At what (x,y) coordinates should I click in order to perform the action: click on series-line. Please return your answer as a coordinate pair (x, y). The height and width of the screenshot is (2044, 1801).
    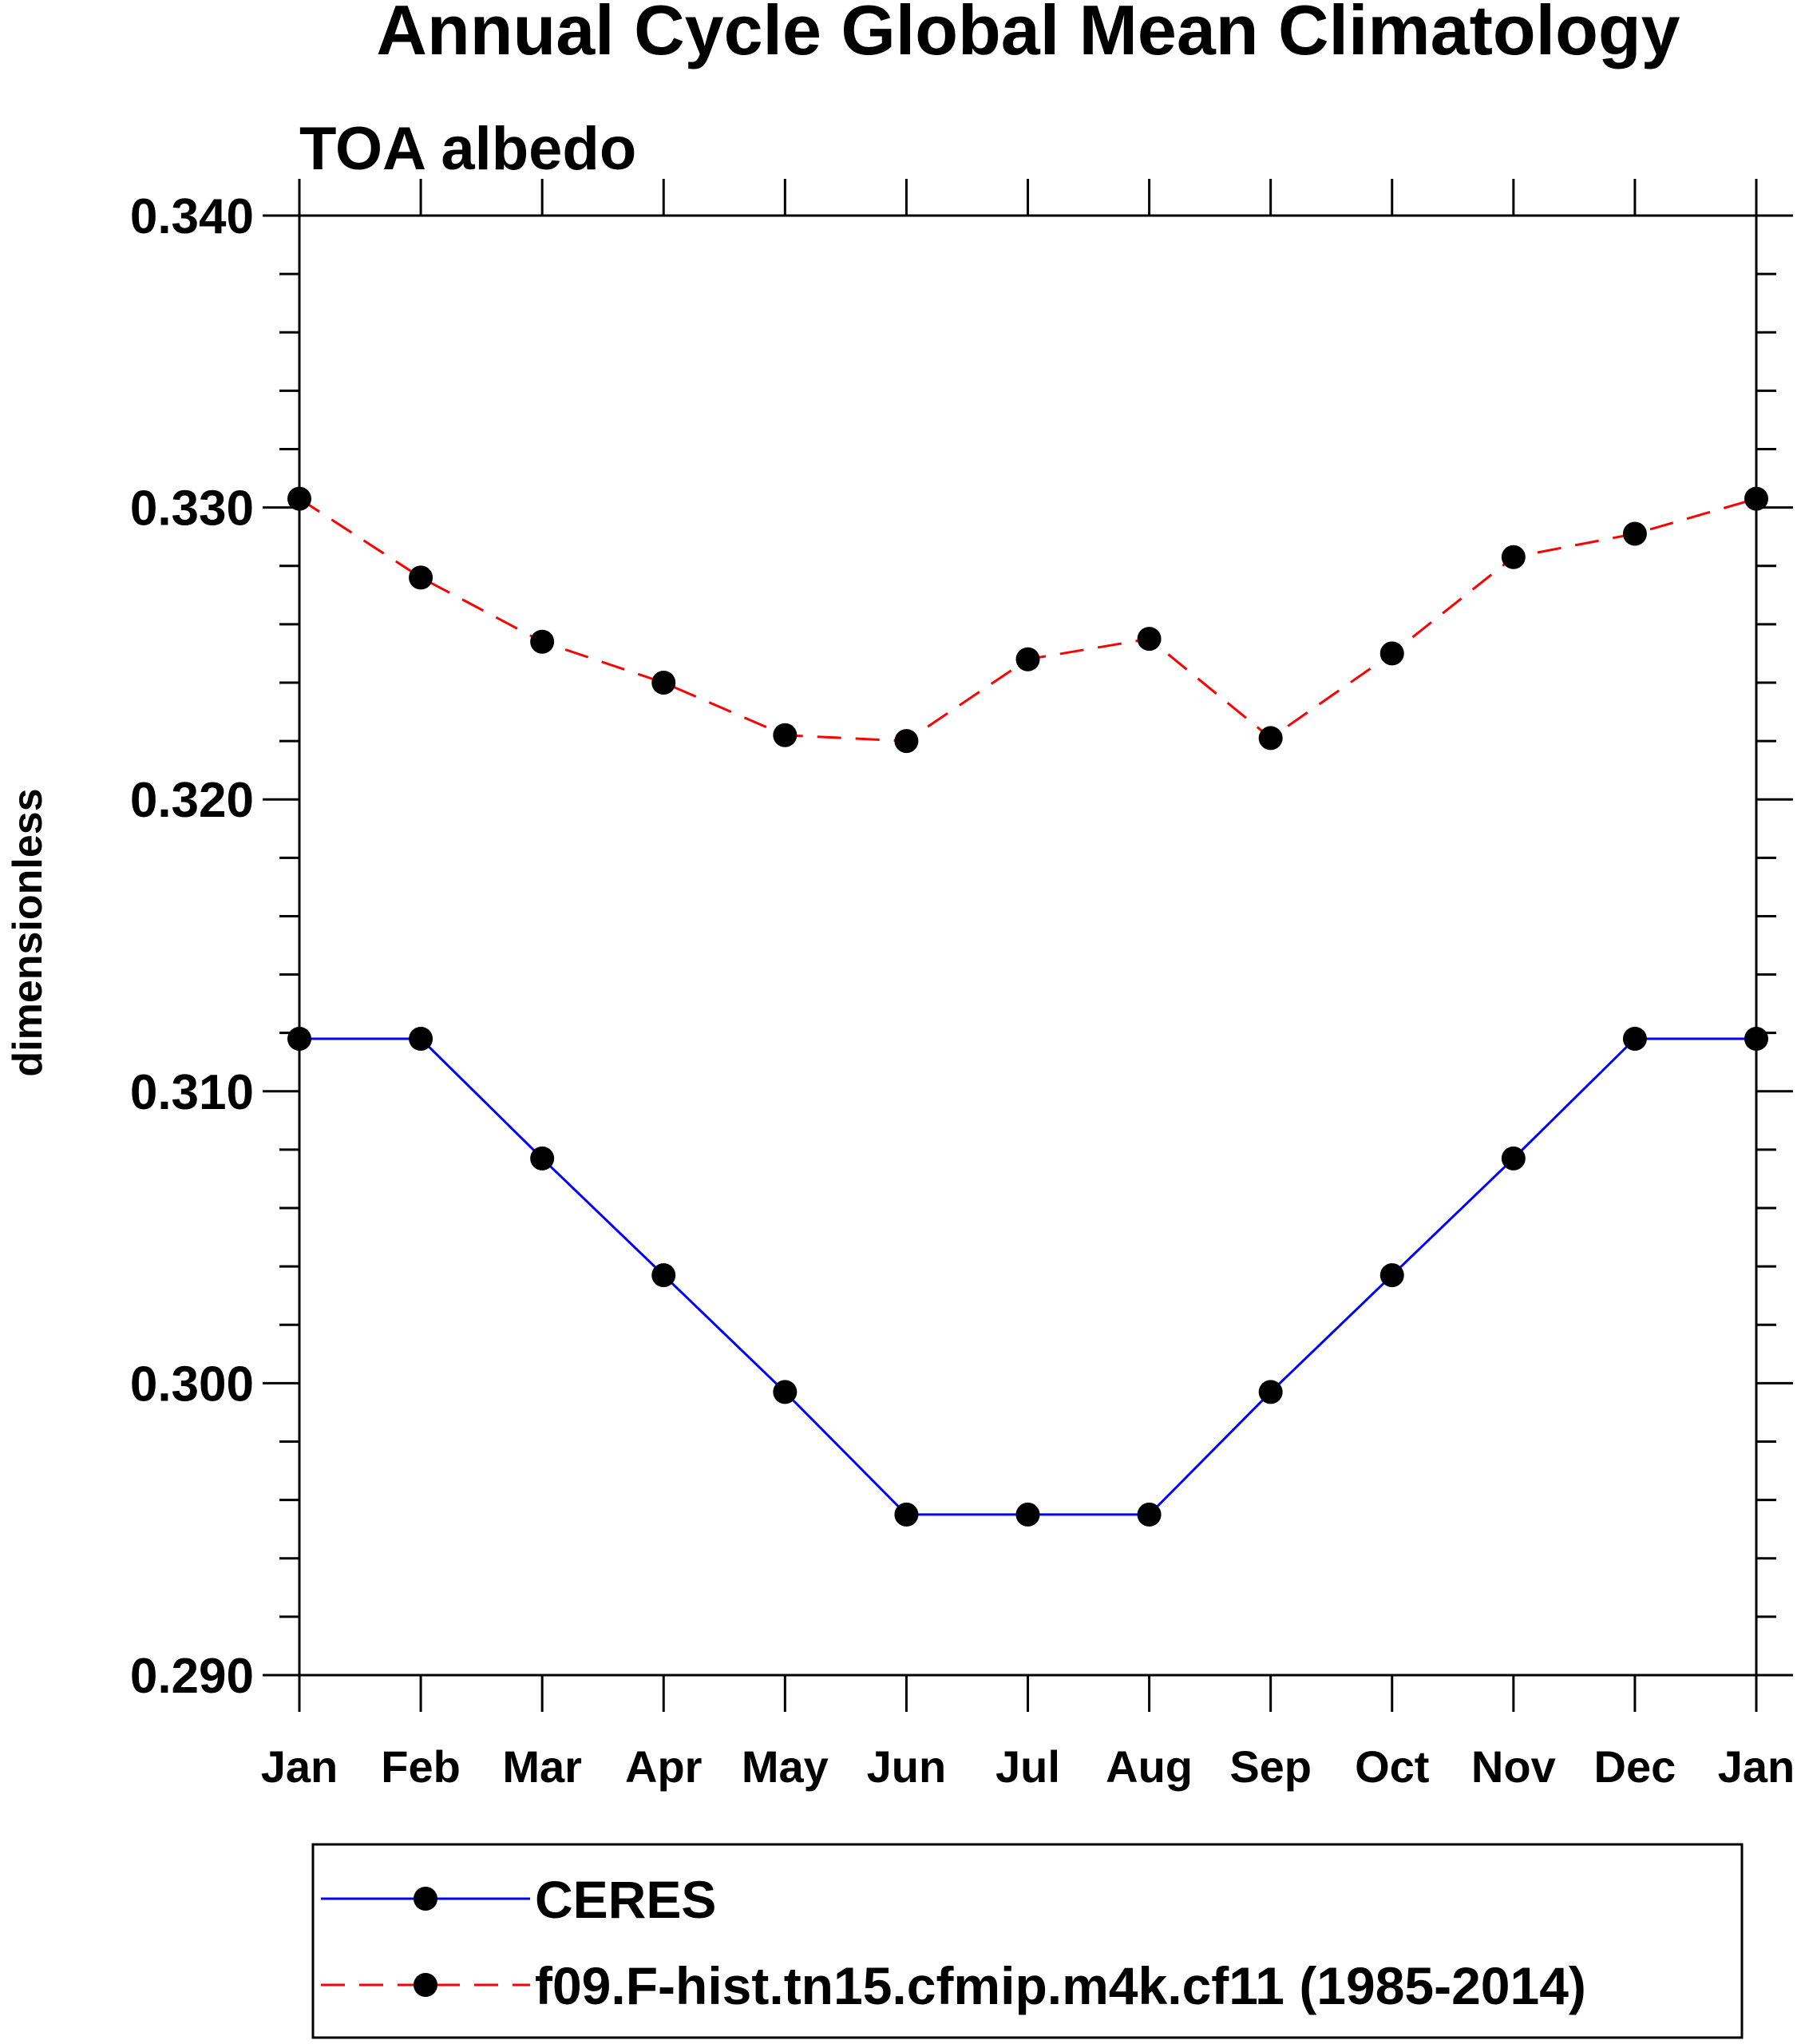
    Looking at the image, I should click on (1028, 620).